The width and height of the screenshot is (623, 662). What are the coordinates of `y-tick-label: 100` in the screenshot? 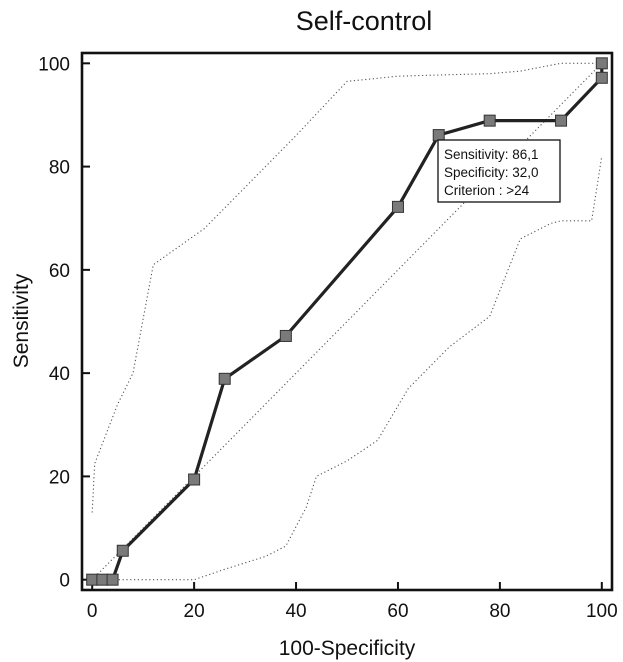 It's located at (54, 64).